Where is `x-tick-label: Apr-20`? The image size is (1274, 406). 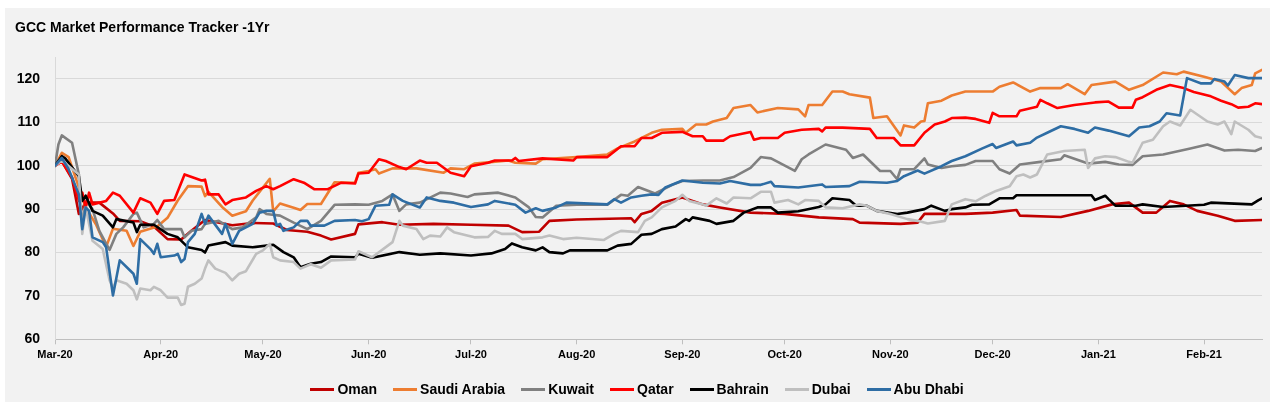
x-tick-label: Apr-20 is located at coordinates (161, 353).